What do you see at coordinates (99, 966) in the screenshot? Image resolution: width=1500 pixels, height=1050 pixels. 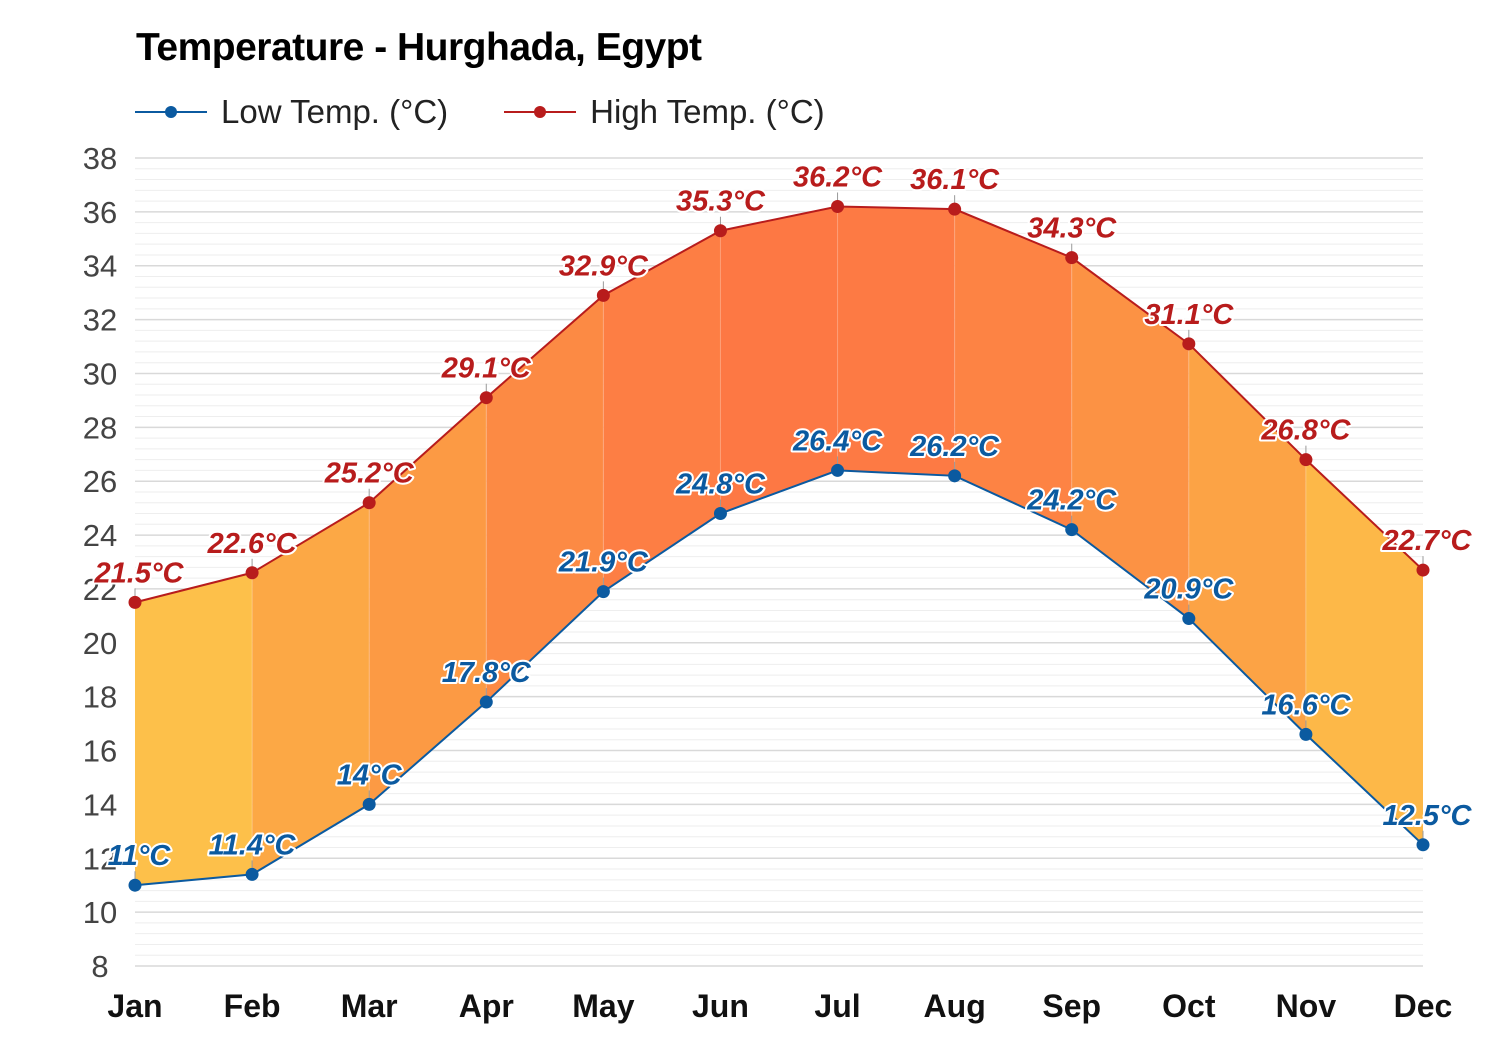 I see `y-tick-label: 8` at bounding box center [99, 966].